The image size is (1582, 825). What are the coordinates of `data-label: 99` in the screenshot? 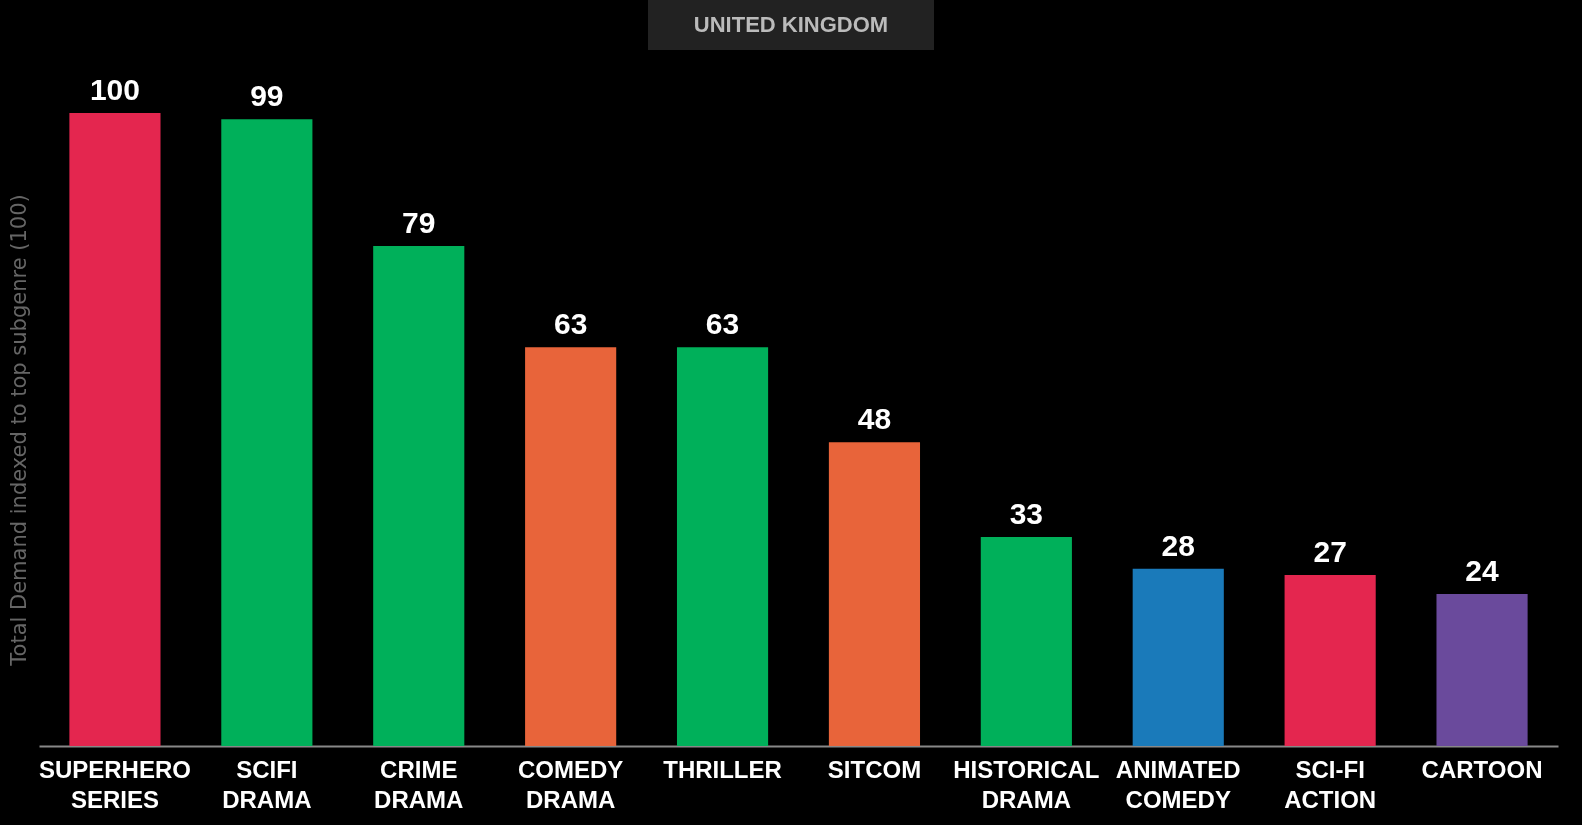 It's located at (267, 96).